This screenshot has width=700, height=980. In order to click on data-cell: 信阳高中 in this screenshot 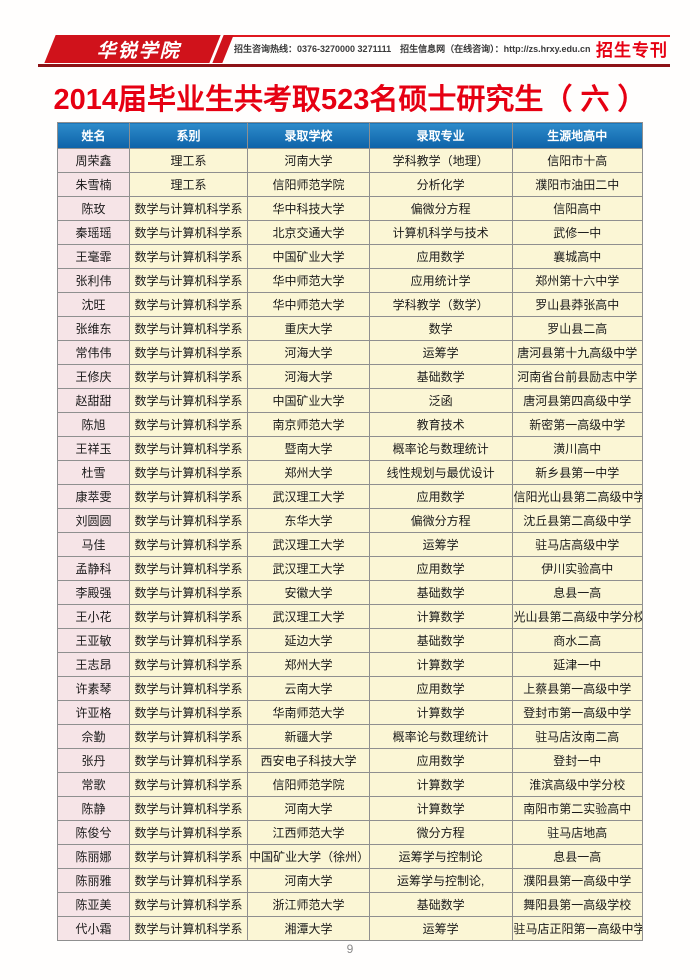, I will do `click(577, 208)`.